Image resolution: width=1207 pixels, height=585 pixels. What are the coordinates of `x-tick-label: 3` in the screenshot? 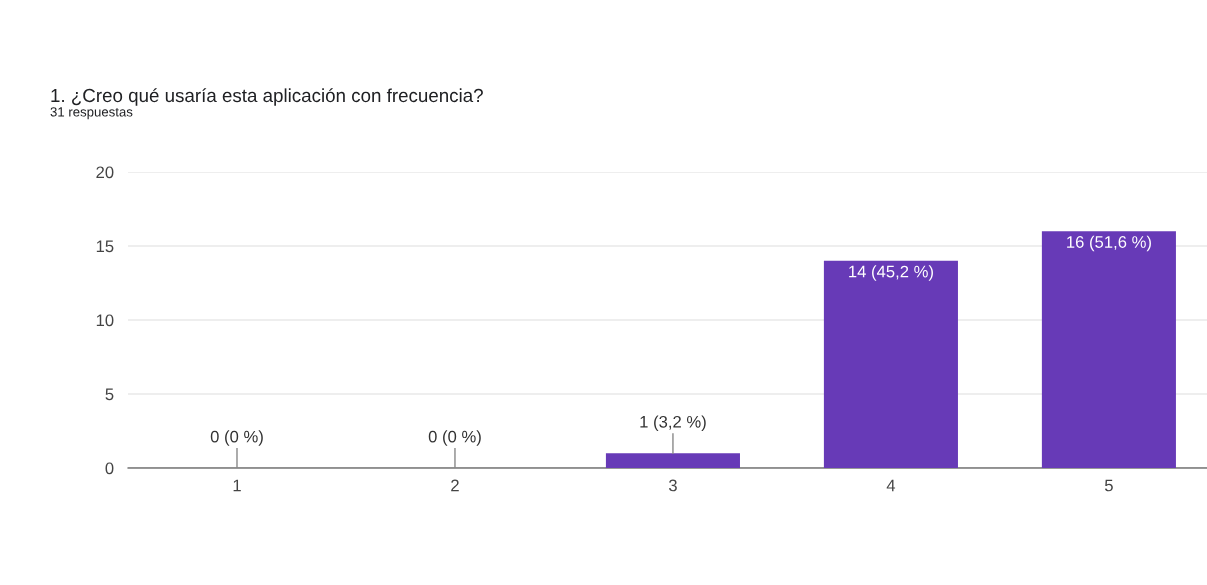 It's located at (672, 485).